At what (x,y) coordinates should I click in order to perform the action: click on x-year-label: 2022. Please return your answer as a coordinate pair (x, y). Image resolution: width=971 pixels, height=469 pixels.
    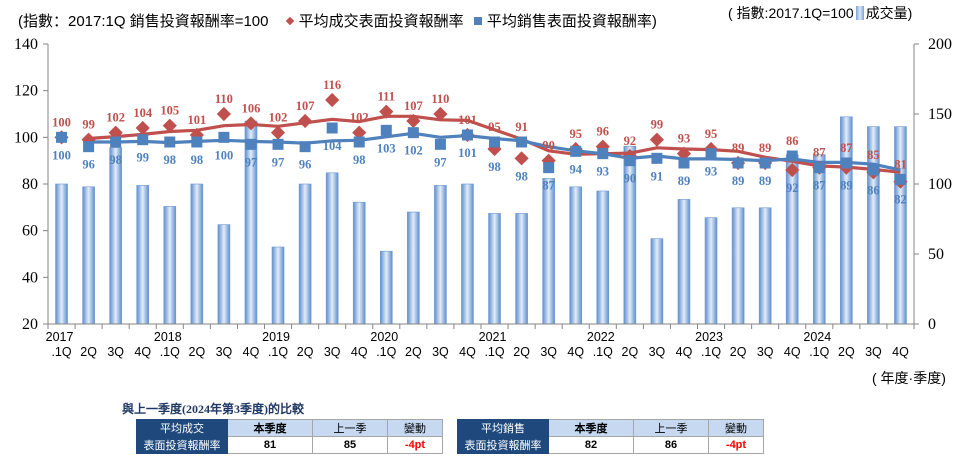
    Looking at the image, I should click on (601, 337).